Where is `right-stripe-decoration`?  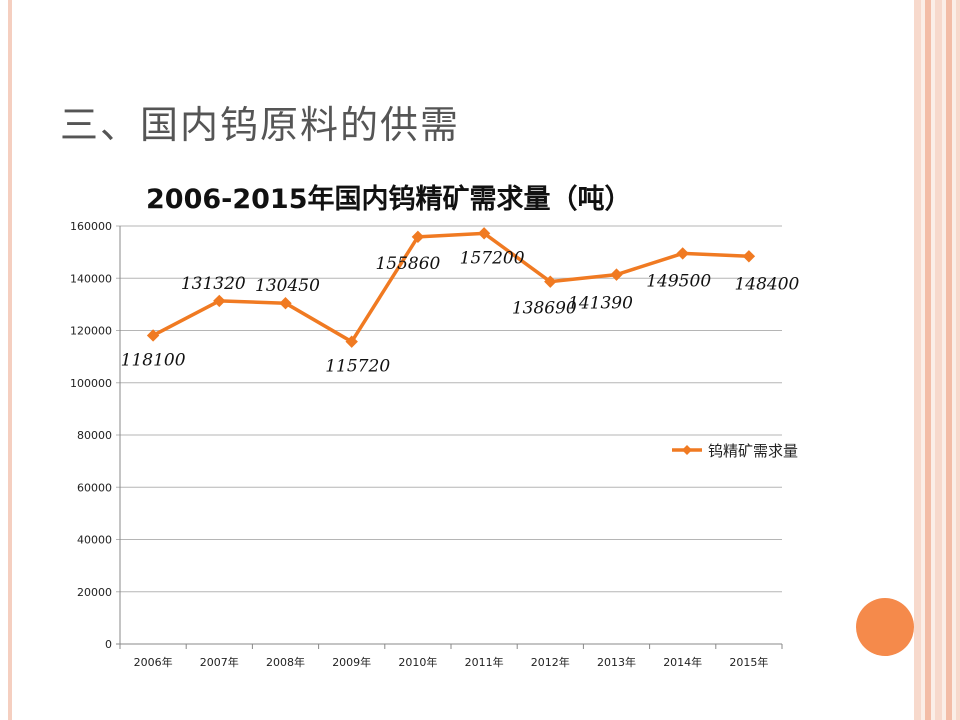
right-stripe-decoration is located at coordinates (937, 360).